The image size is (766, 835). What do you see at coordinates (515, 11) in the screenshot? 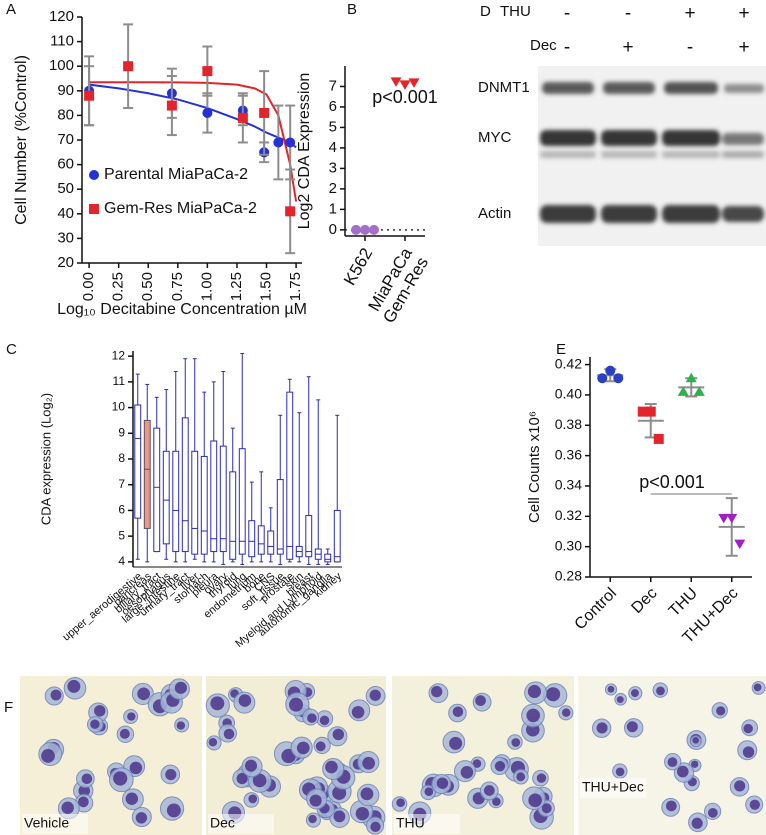
I see `treatment-label: THU` at bounding box center [515, 11].